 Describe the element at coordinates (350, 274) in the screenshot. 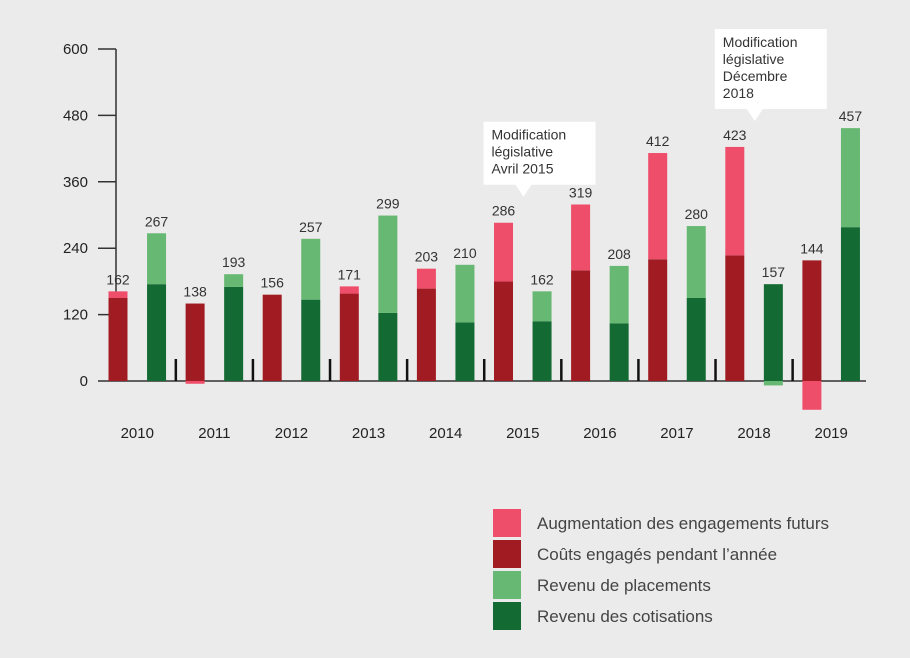

I see `bar-value-label: 171` at that location.